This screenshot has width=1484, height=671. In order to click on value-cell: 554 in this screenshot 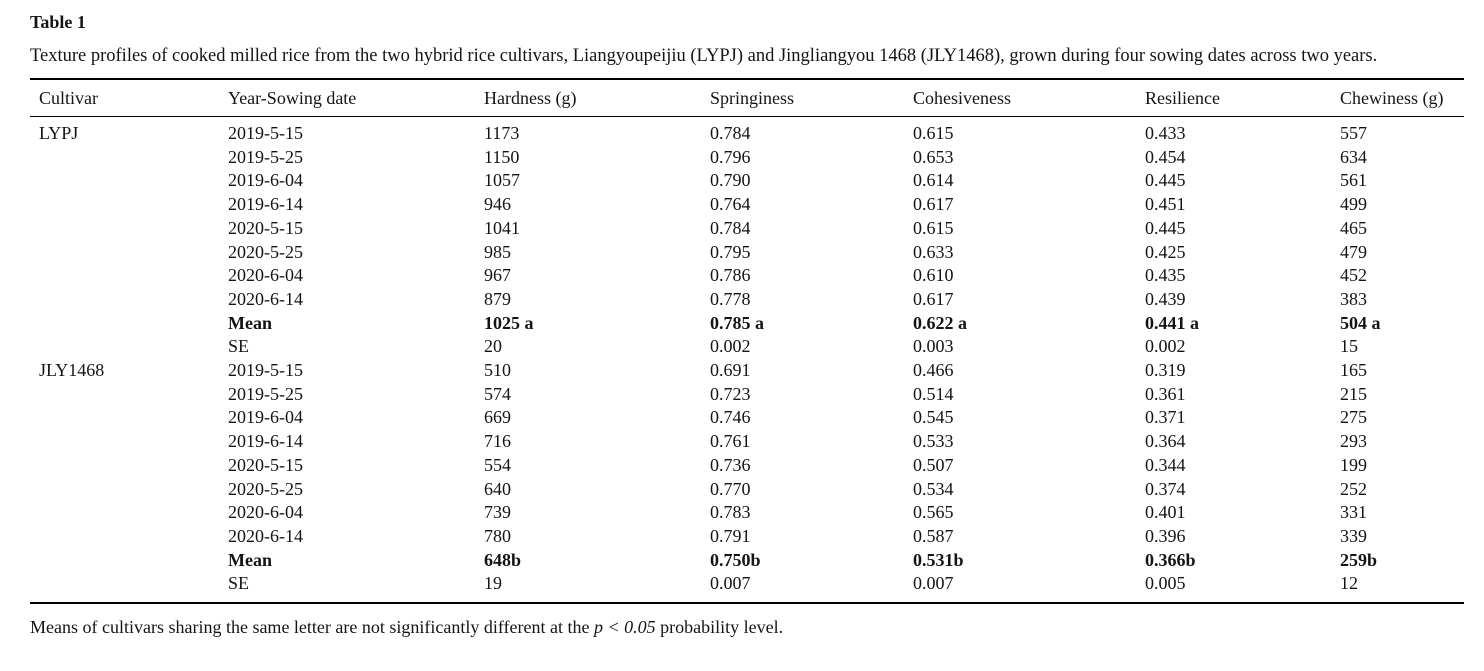, I will do `click(497, 464)`.